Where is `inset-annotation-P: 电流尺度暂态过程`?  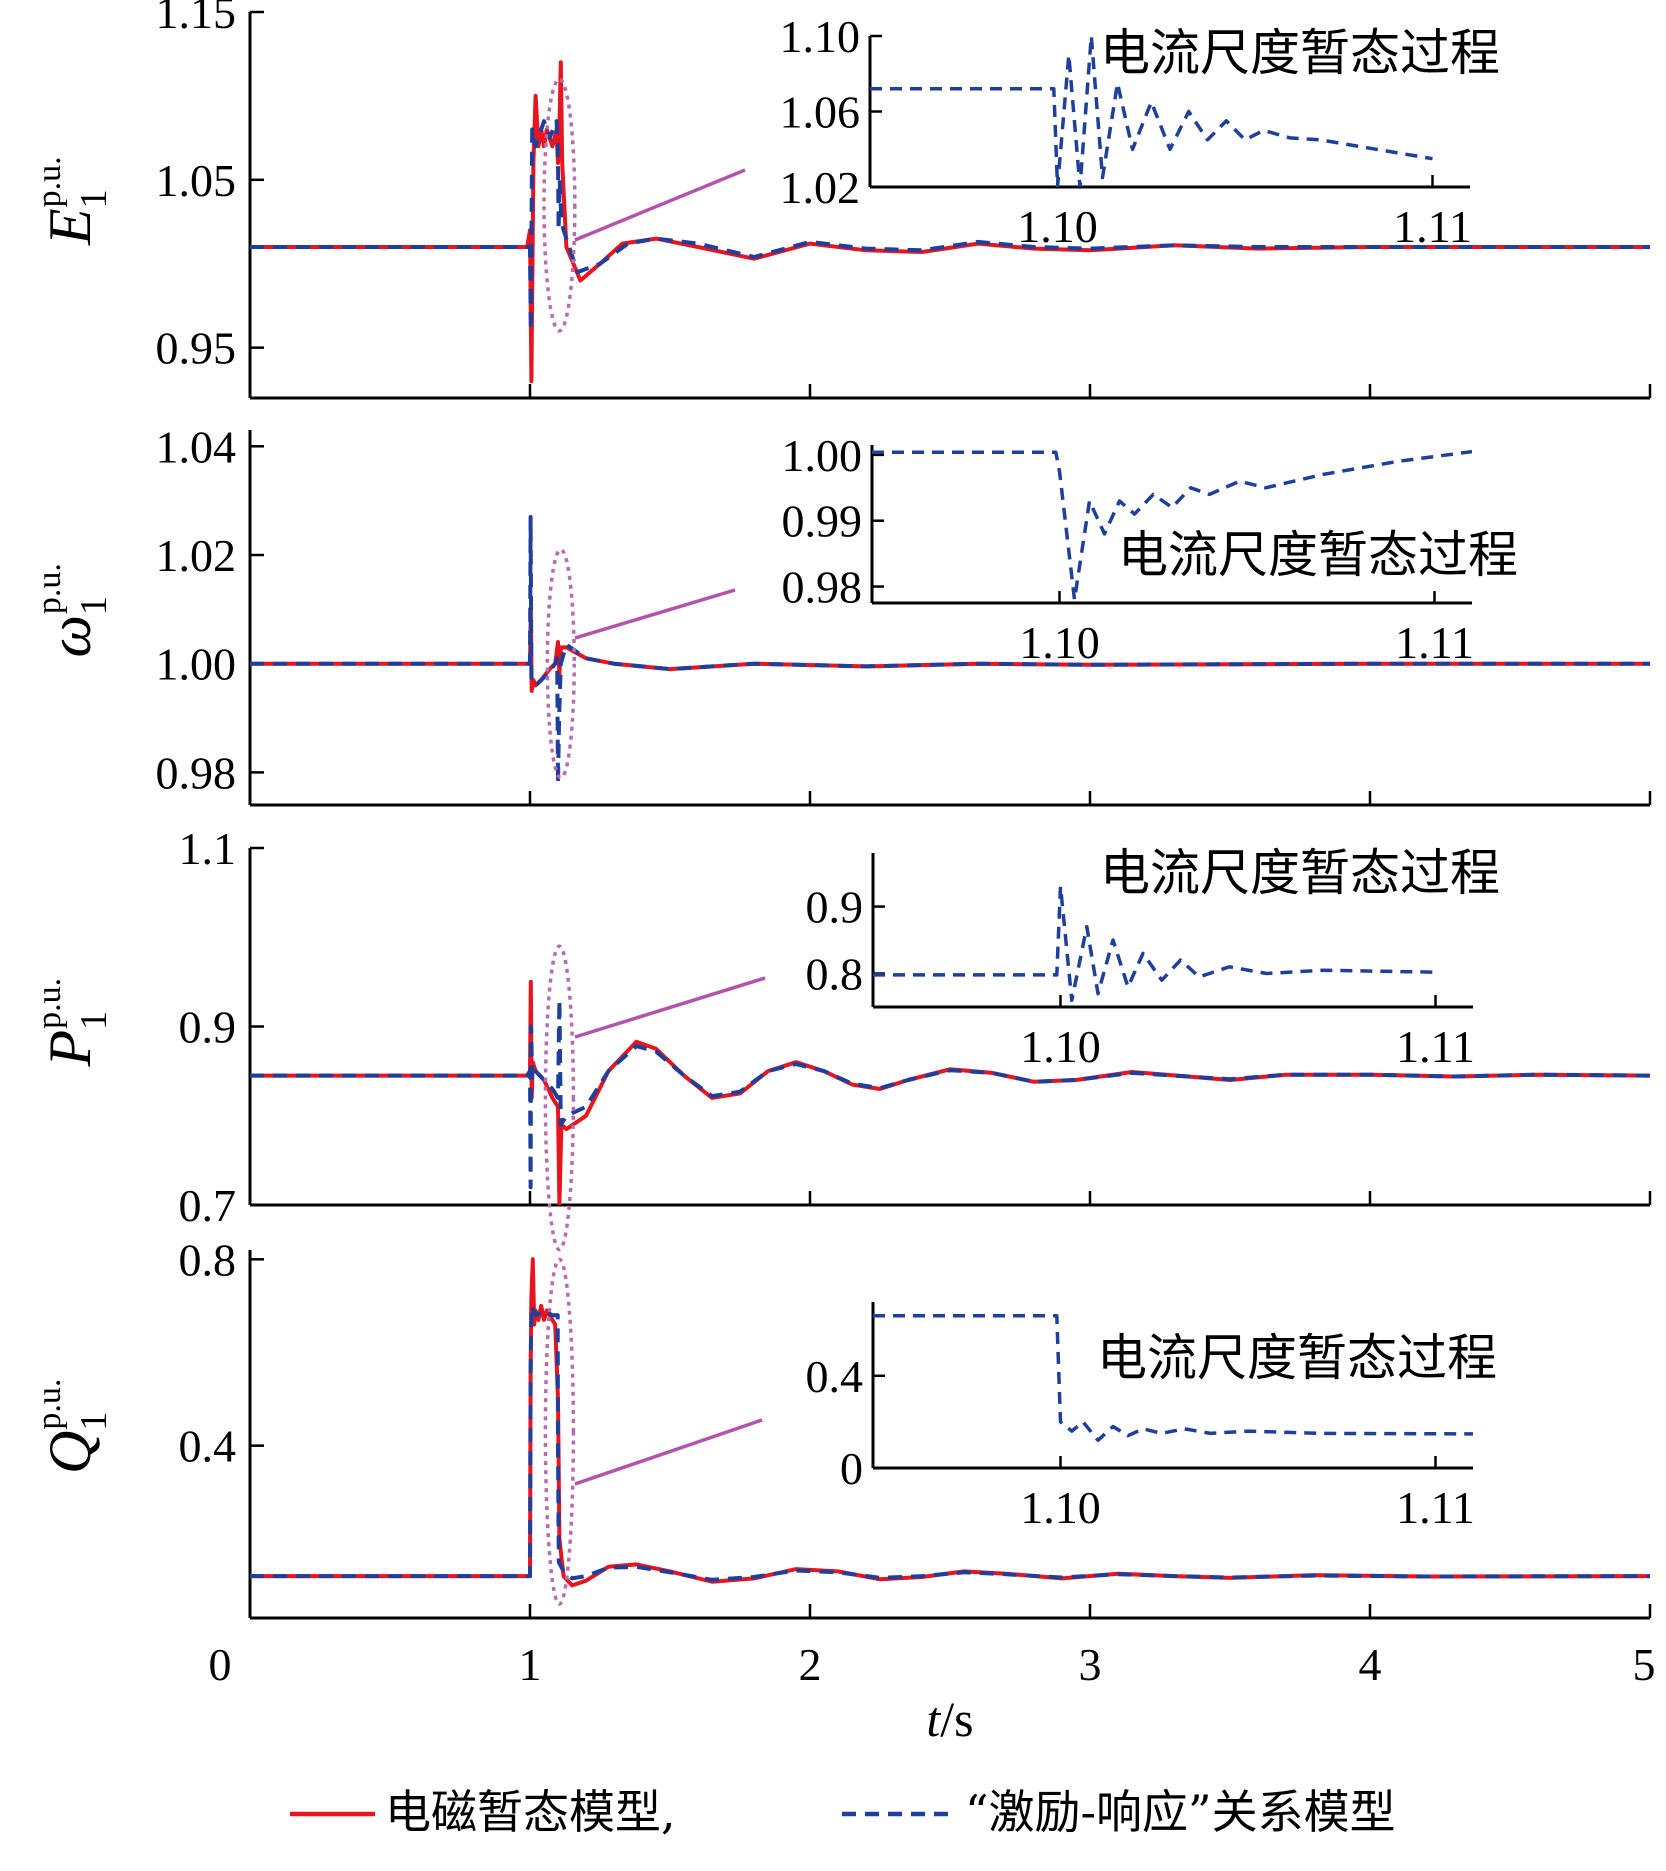
inset-annotation-P: 电流尺度暂态过程 is located at coordinates (1300, 873).